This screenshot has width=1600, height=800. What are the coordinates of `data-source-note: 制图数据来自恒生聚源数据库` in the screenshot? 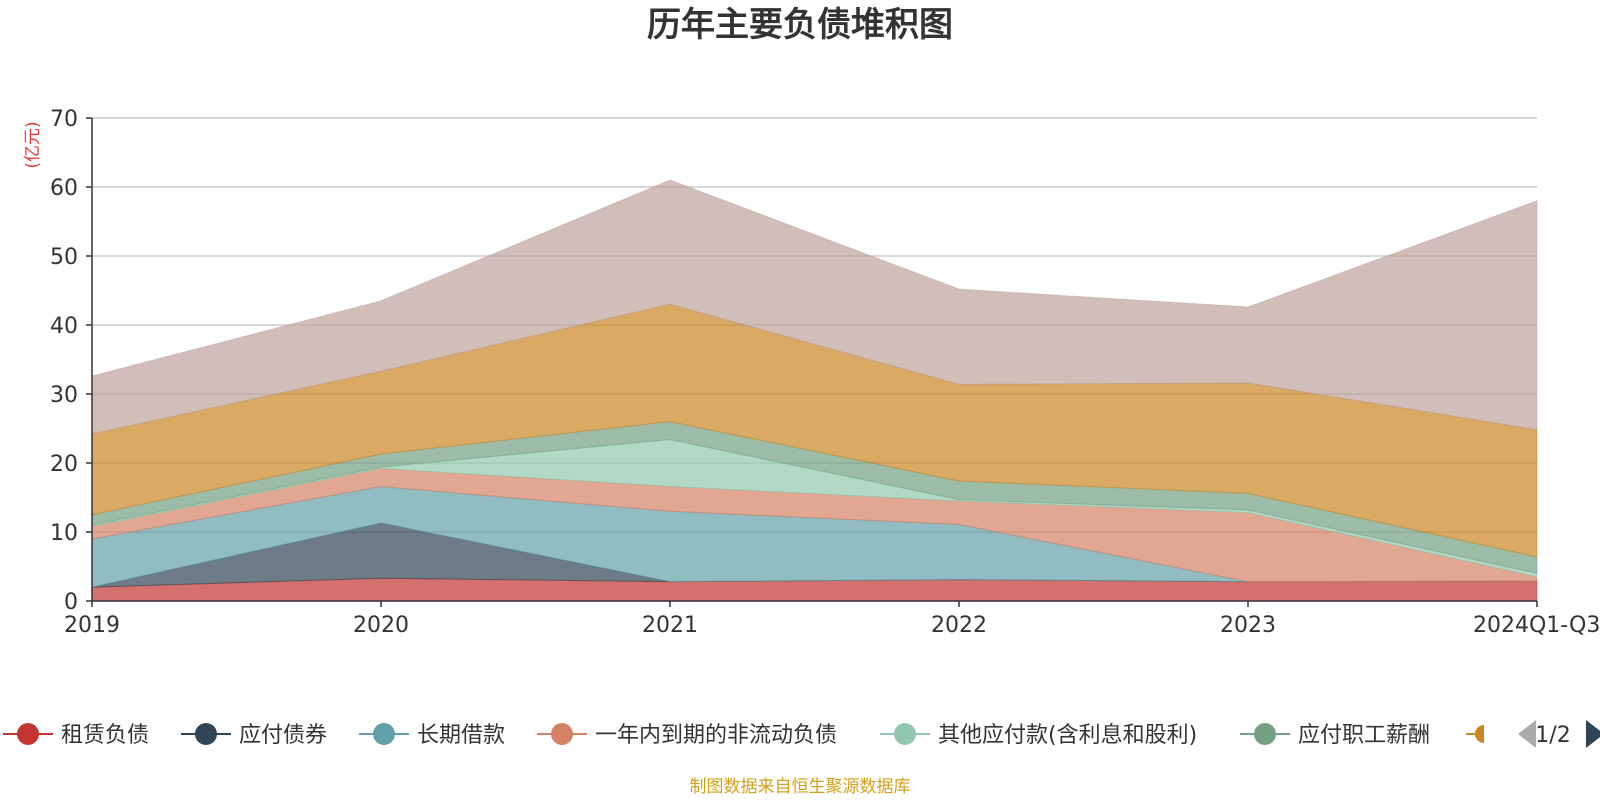 It's located at (800, 787).